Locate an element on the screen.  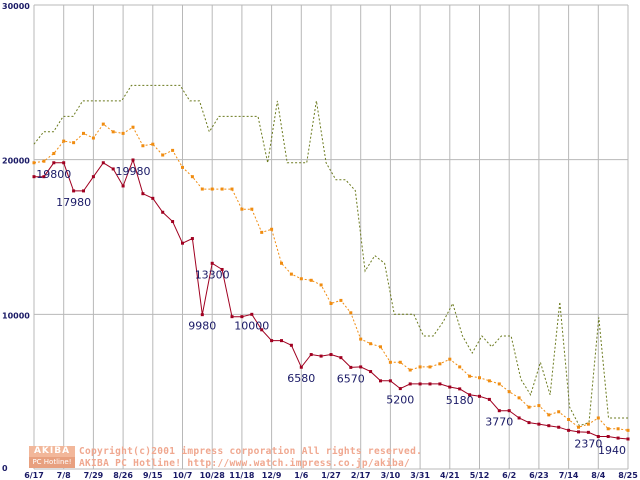
x-tick-label: 5/12 is located at coordinates (480, 475).